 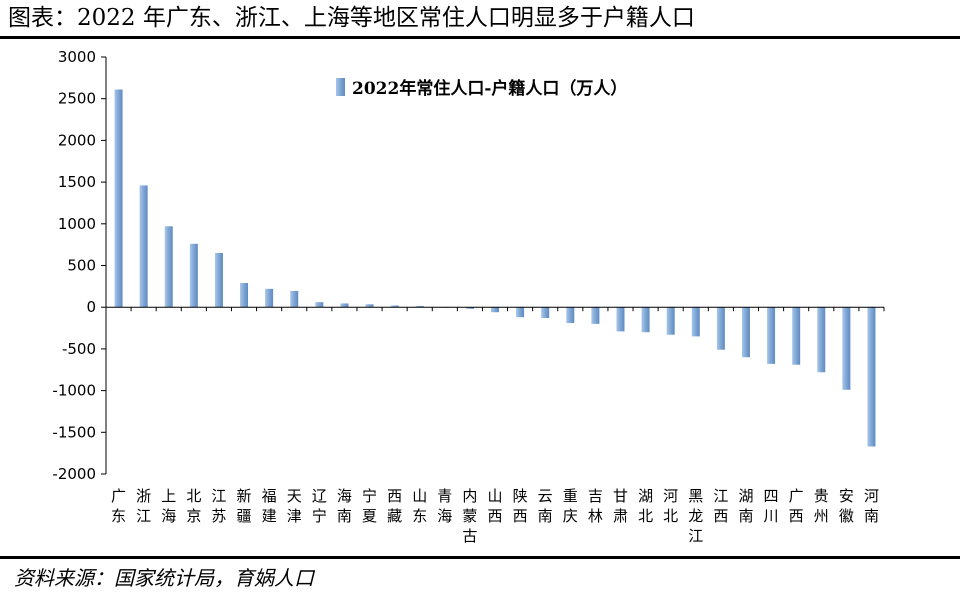 I want to click on category-label: 天津, so click(x=294, y=506).